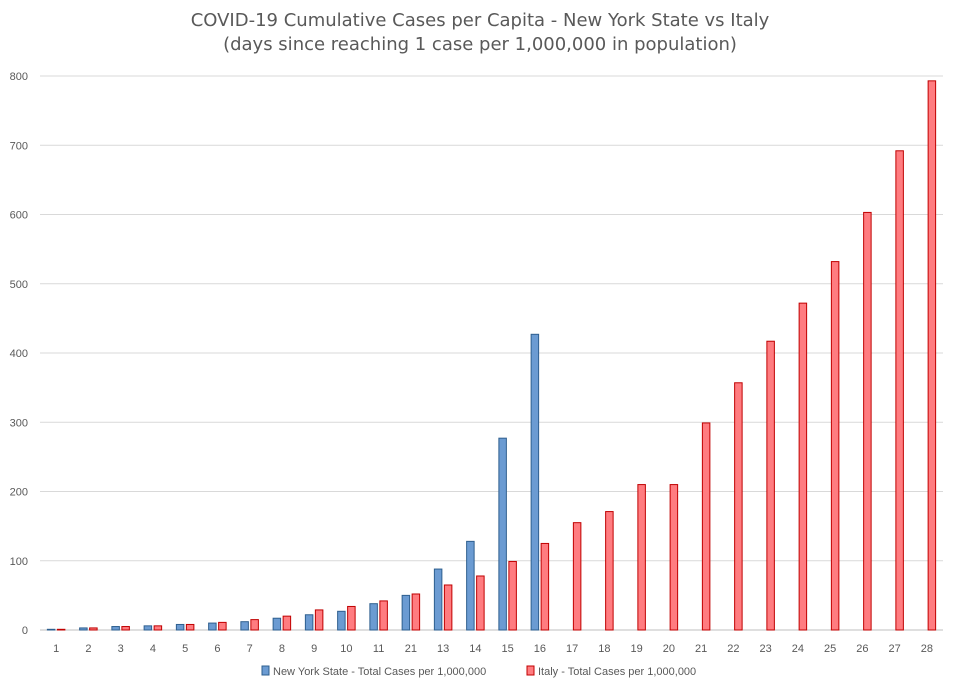 This screenshot has width=960, height=695. Describe the element at coordinates (19, 562) in the screenshot. I see `y-tick-label: 100` at that location.